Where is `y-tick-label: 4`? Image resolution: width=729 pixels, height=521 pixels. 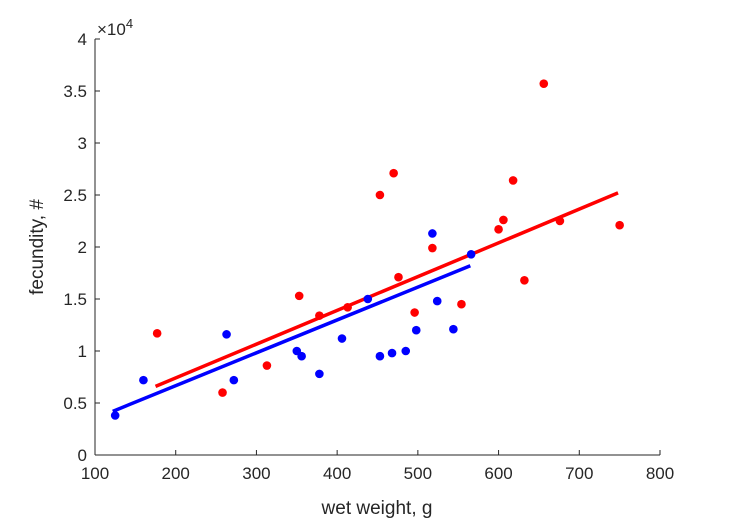
y-tick-label: 4 is located at coordinates (82, 39).